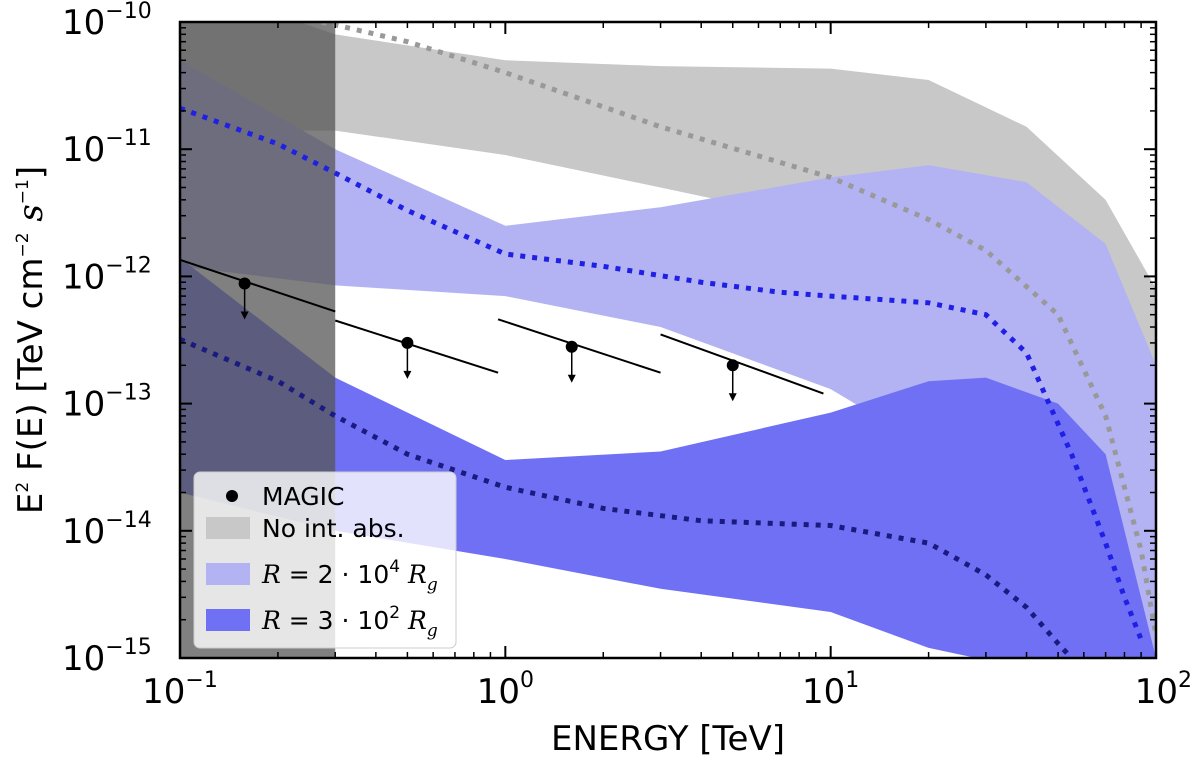 The height and width of the screenshot is (766, 1200). What do you see at coordinates (1163, 690) in the screenshot?
I see `x-tick-label: 10²` at bounding box center [1163, 690].